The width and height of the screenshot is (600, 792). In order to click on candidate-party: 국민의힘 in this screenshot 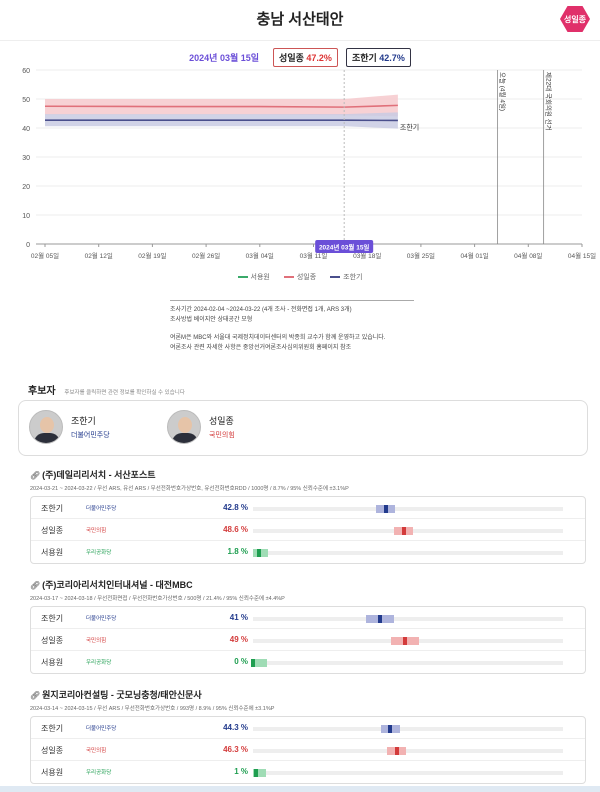, I will do `click(222, 435)`.